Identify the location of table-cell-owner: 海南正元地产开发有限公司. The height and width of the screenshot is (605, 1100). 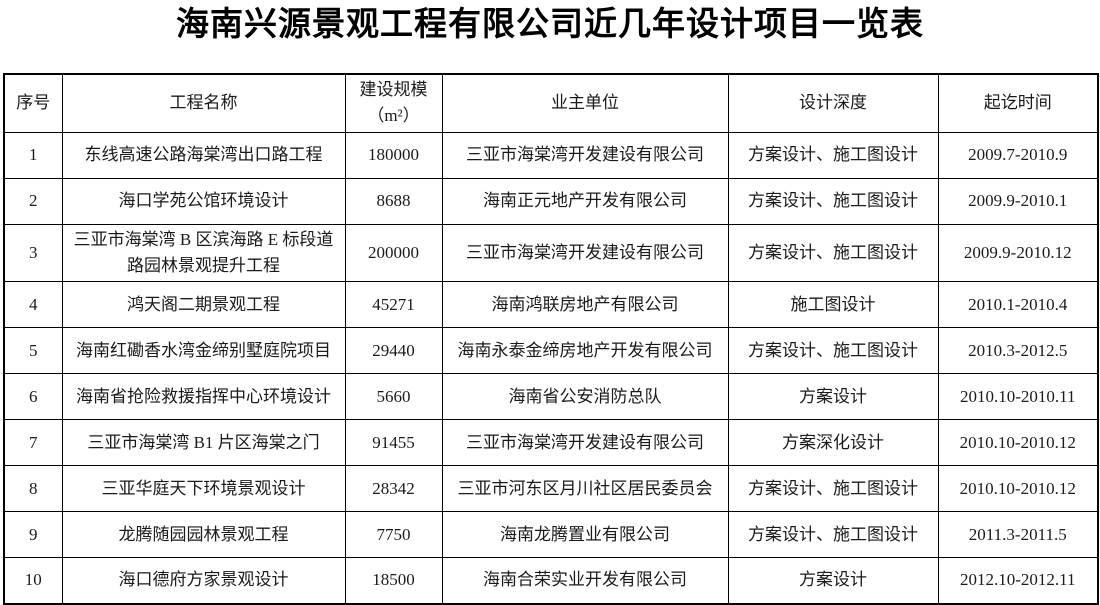
(585, 201).